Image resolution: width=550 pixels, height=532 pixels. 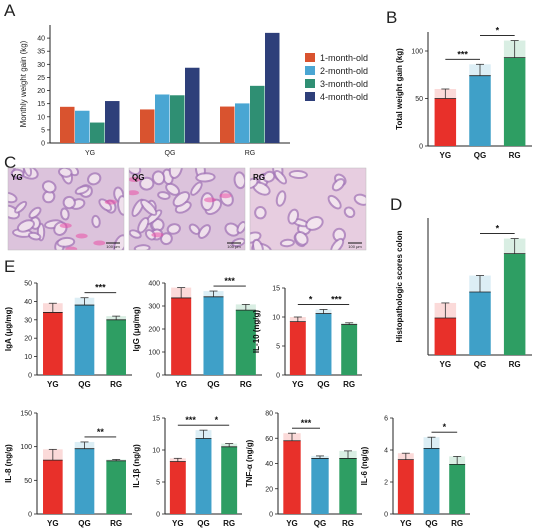 I want to click on y-tick-label: 20, so click(x=28, y=339).